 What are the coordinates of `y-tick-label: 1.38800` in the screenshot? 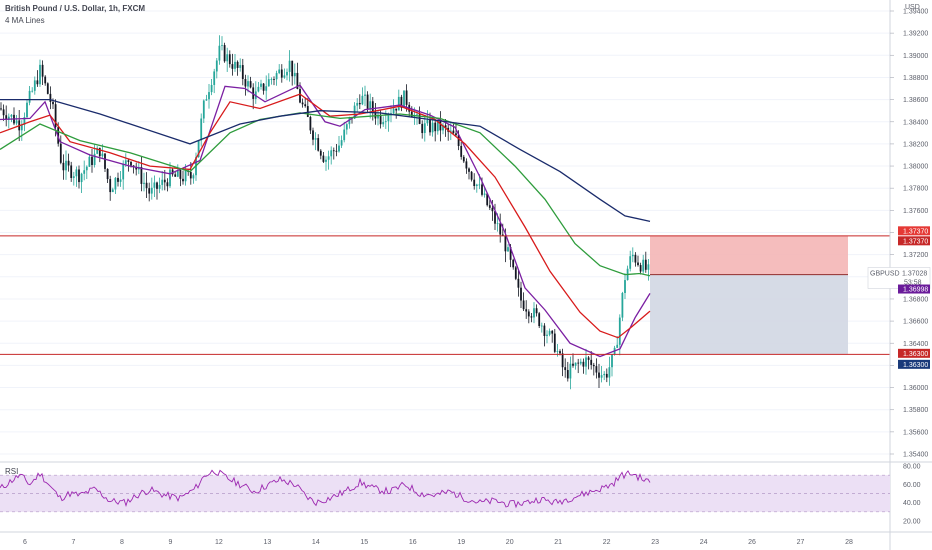 It's located at (915, 78).